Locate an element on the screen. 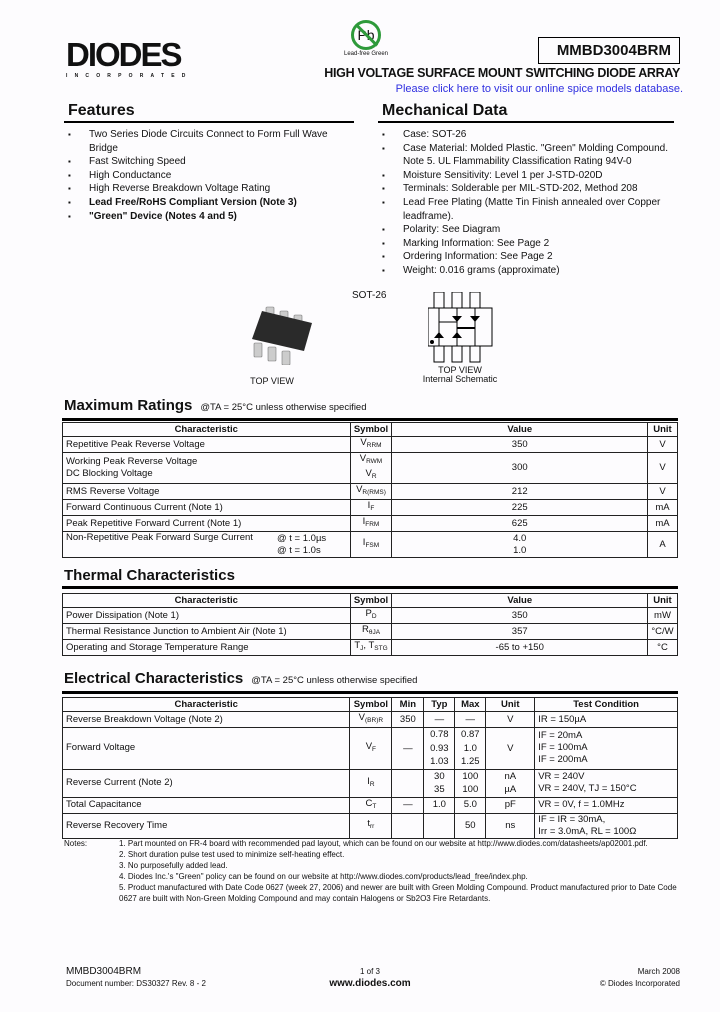 The image size is (720, 1012). mechanical-item: Polarity: See Diagram is located at coordinates (526, 230).